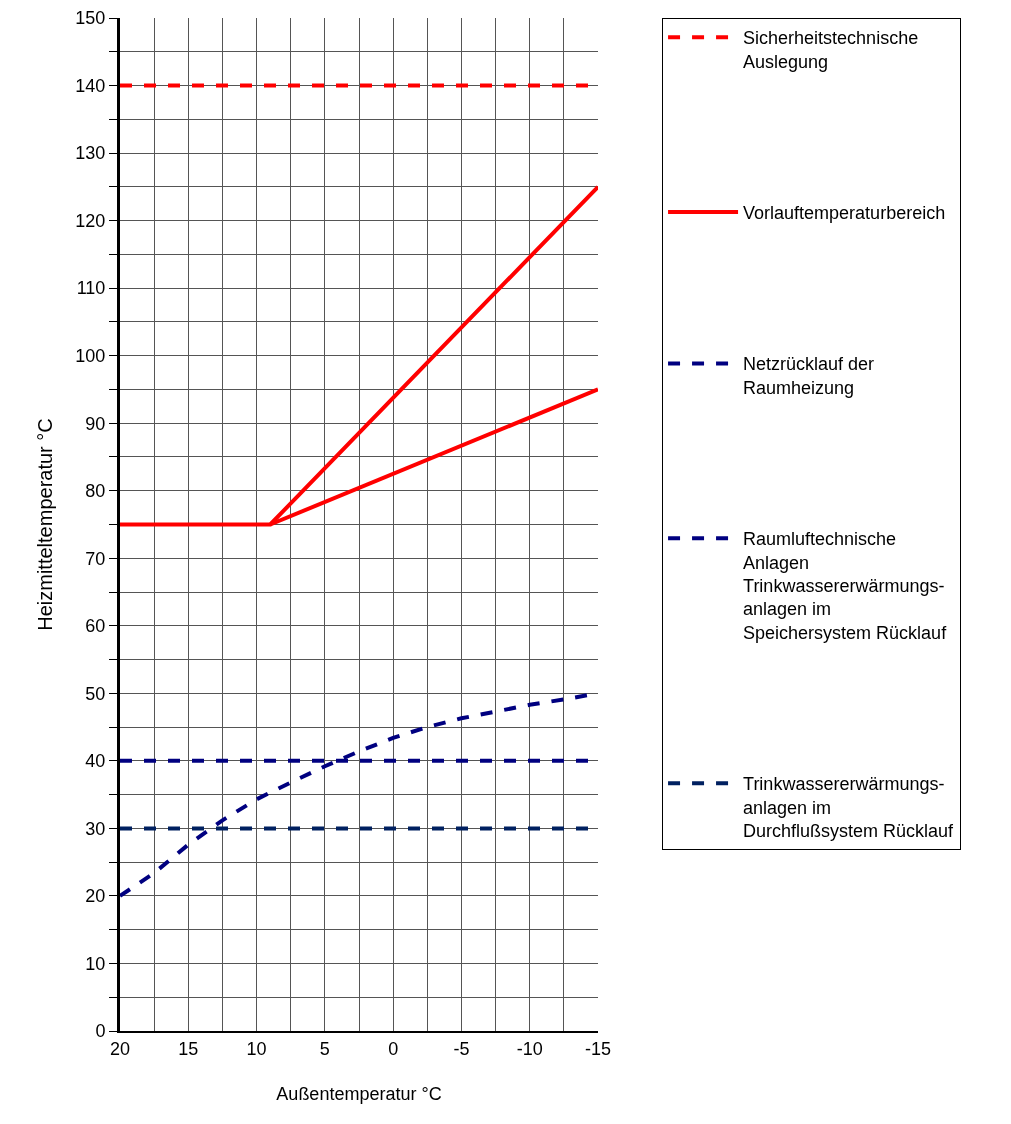  What do you see at coordinates (90, 220) in the screenshot?
I see `y-tick-label: 120` at bounding box center [90, 220].